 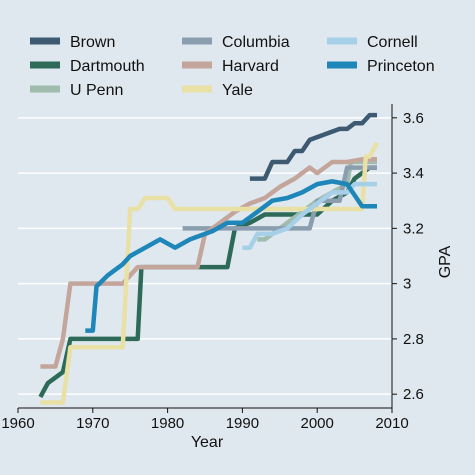 I want to click on legend-label: Princeton, so click(x=401, y=66).